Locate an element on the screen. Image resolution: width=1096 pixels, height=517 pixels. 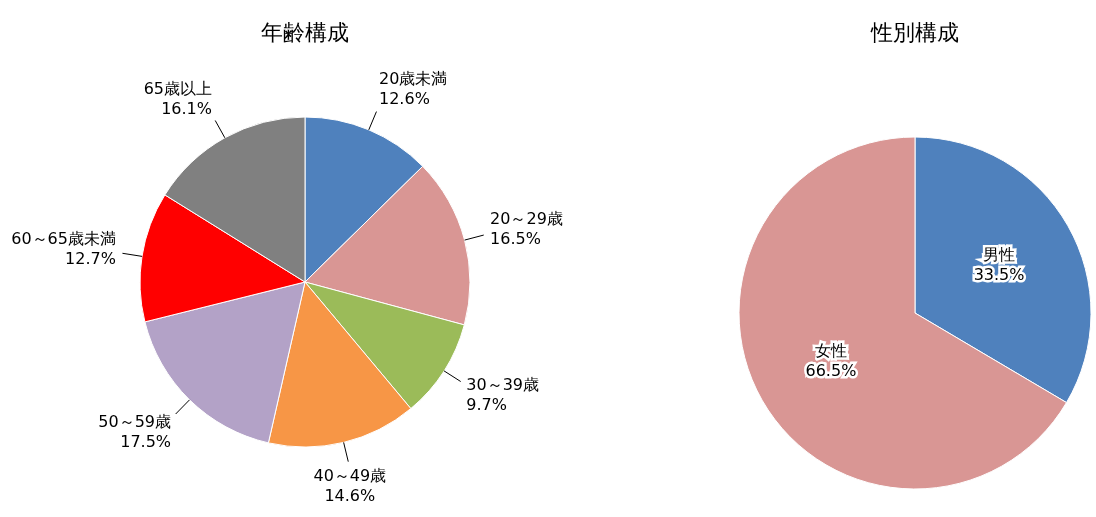
slice-label: 20歳未満 is located at coordinates (413, 78).